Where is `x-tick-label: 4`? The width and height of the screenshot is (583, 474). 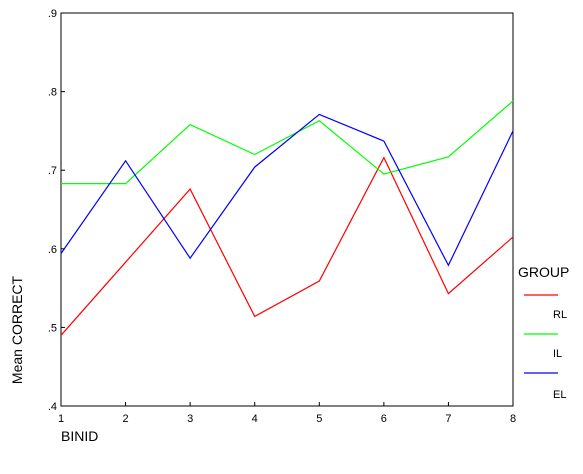
x-tick-label: 4 is located at coordinates (255, 419).